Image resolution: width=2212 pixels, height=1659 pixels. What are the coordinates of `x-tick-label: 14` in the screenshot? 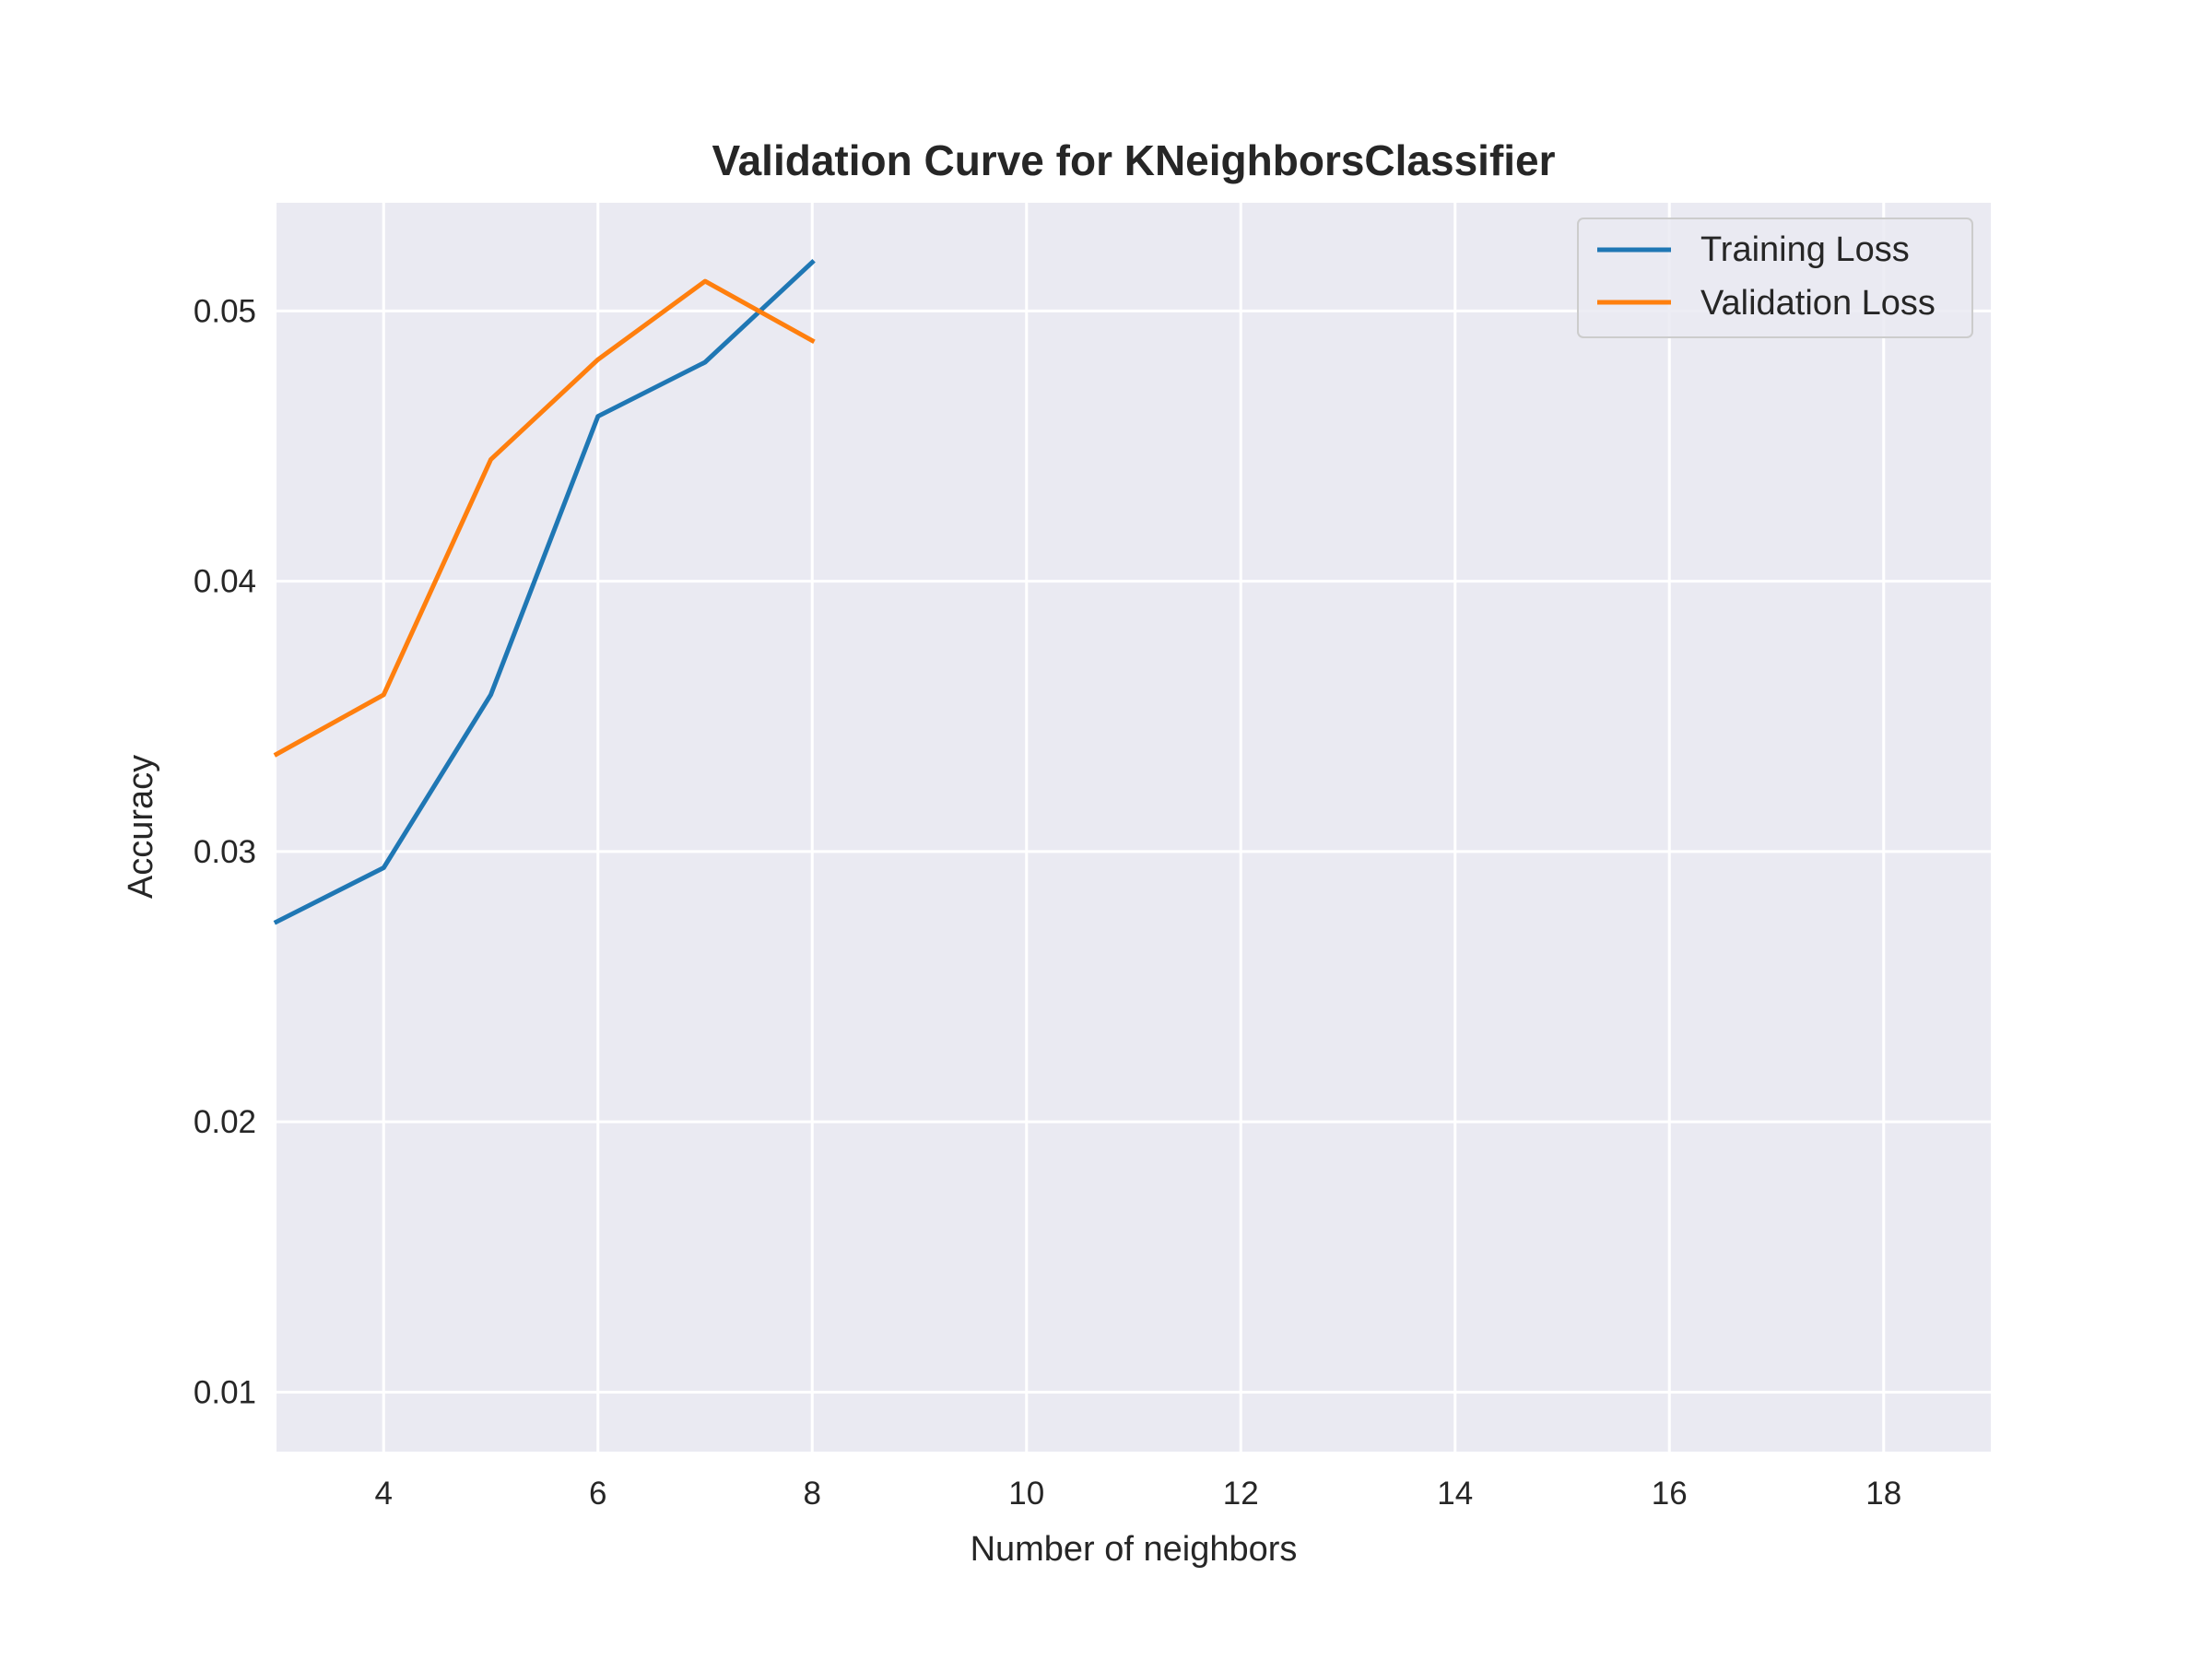 It's located at (1455, 1494).